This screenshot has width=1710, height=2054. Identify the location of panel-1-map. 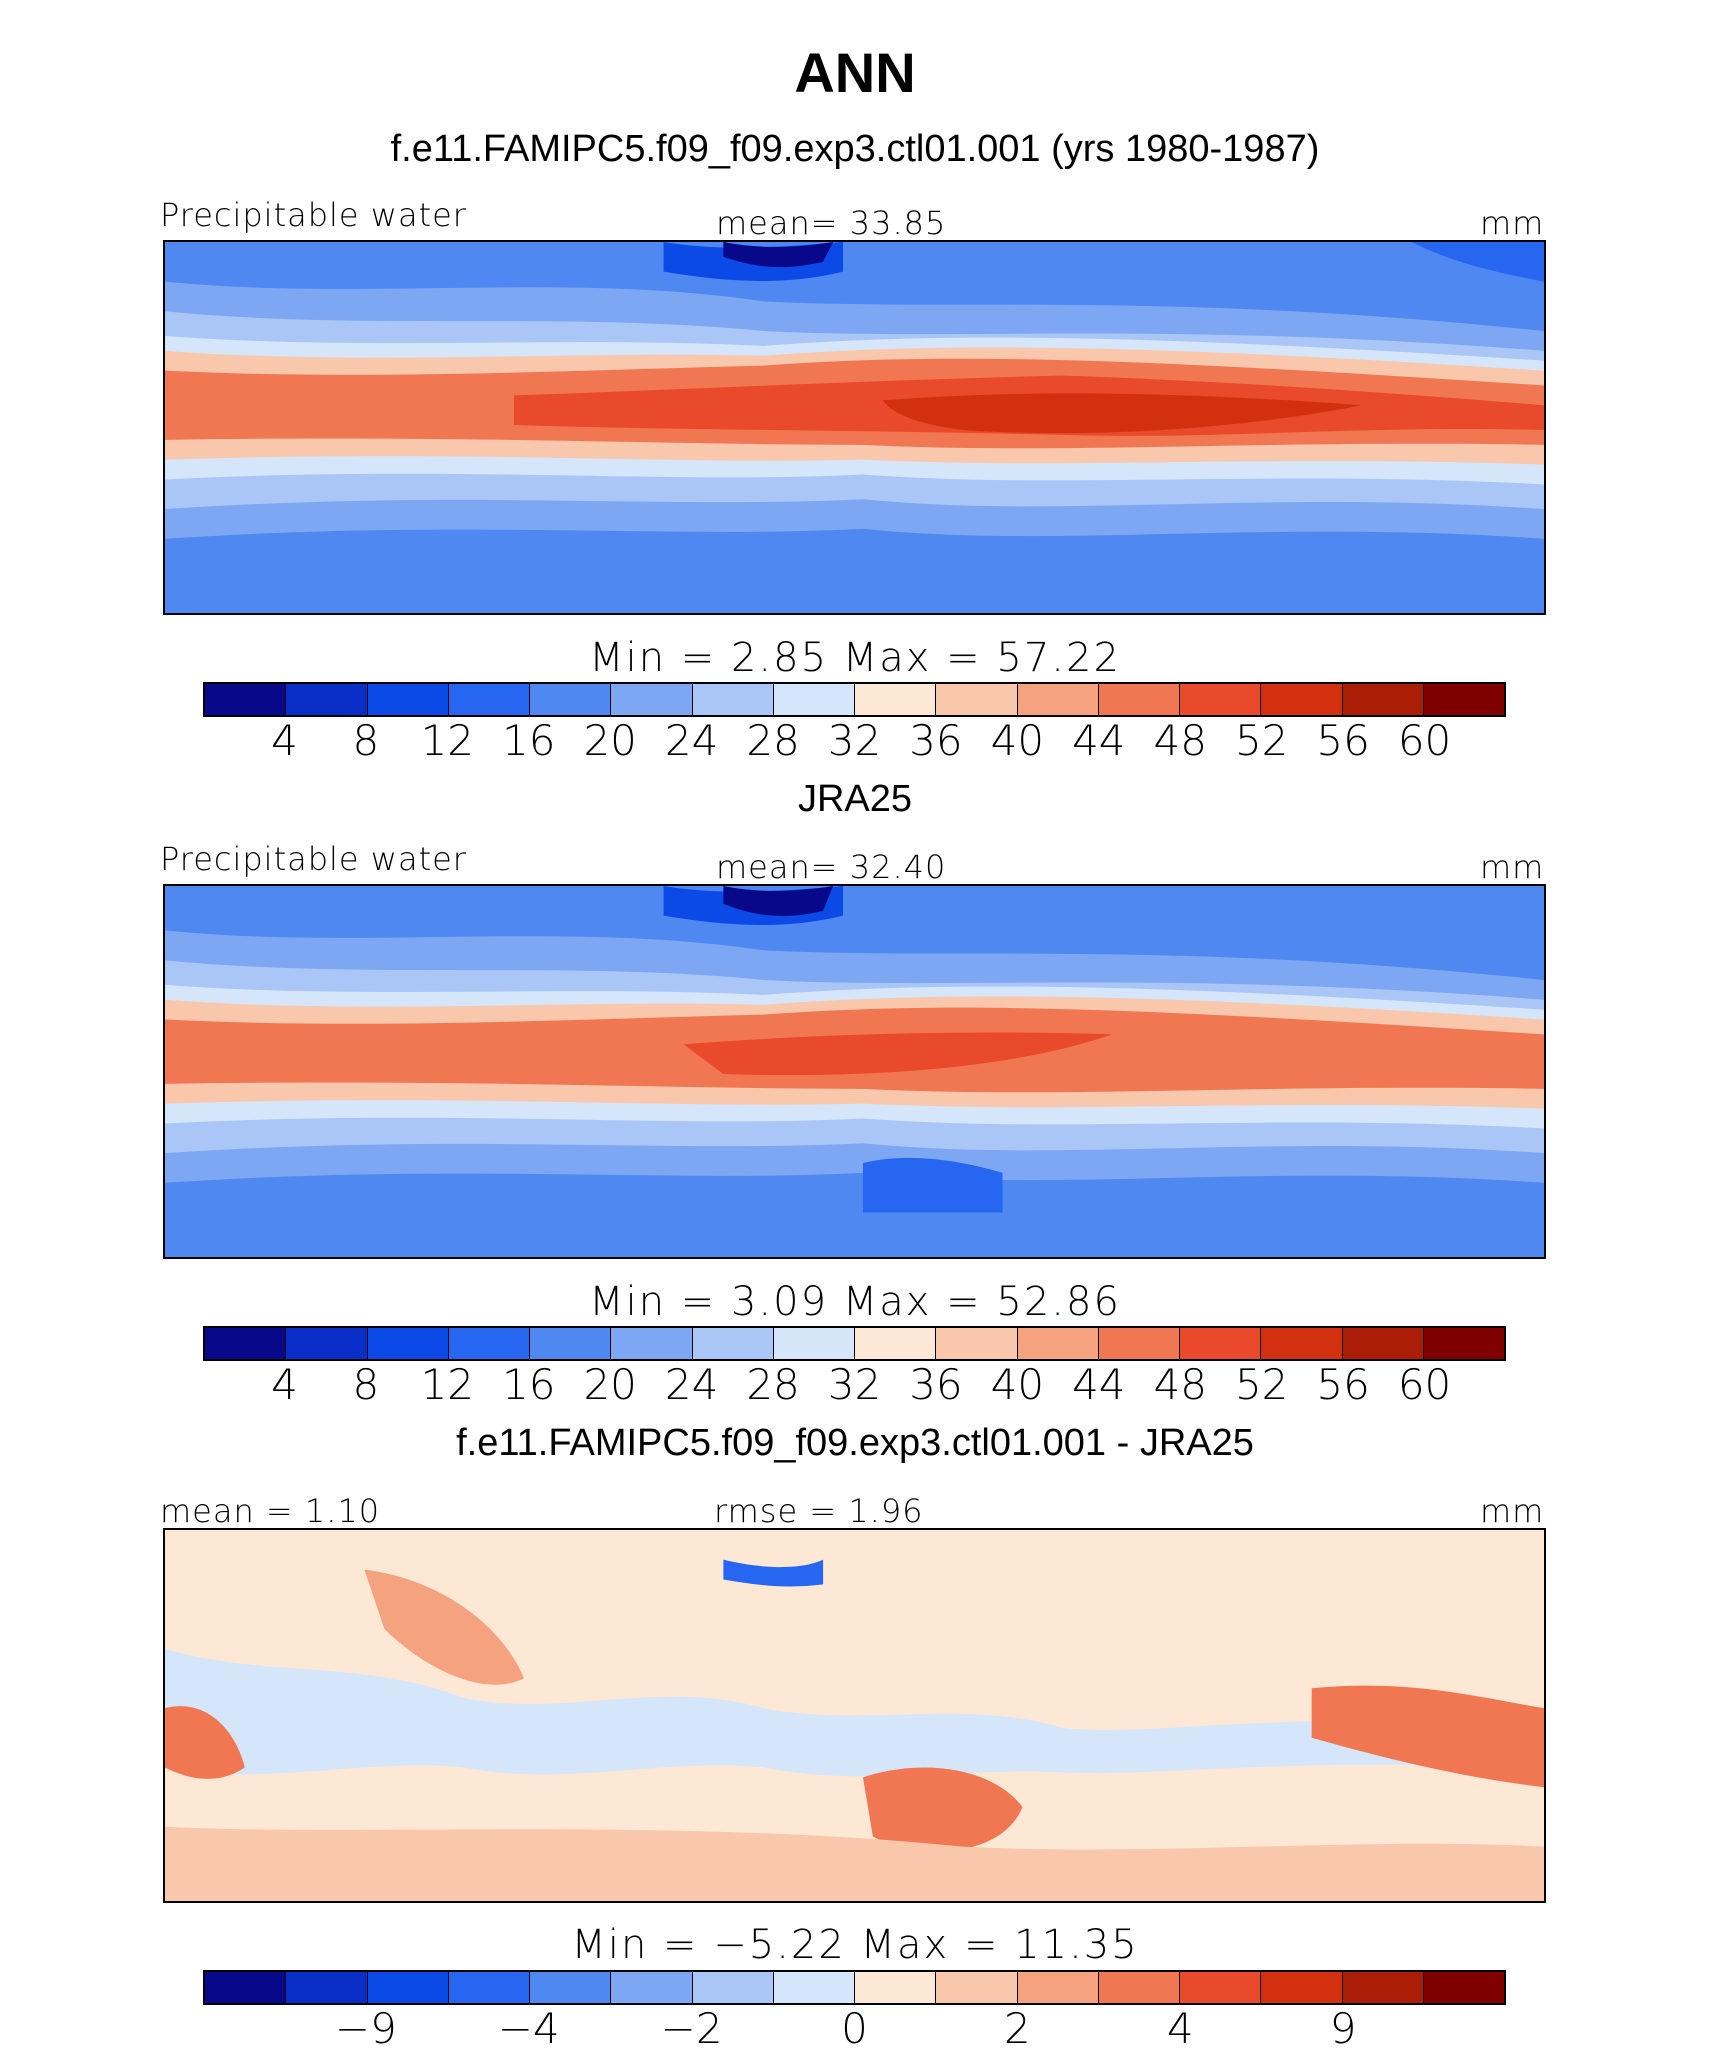
(854, 427).